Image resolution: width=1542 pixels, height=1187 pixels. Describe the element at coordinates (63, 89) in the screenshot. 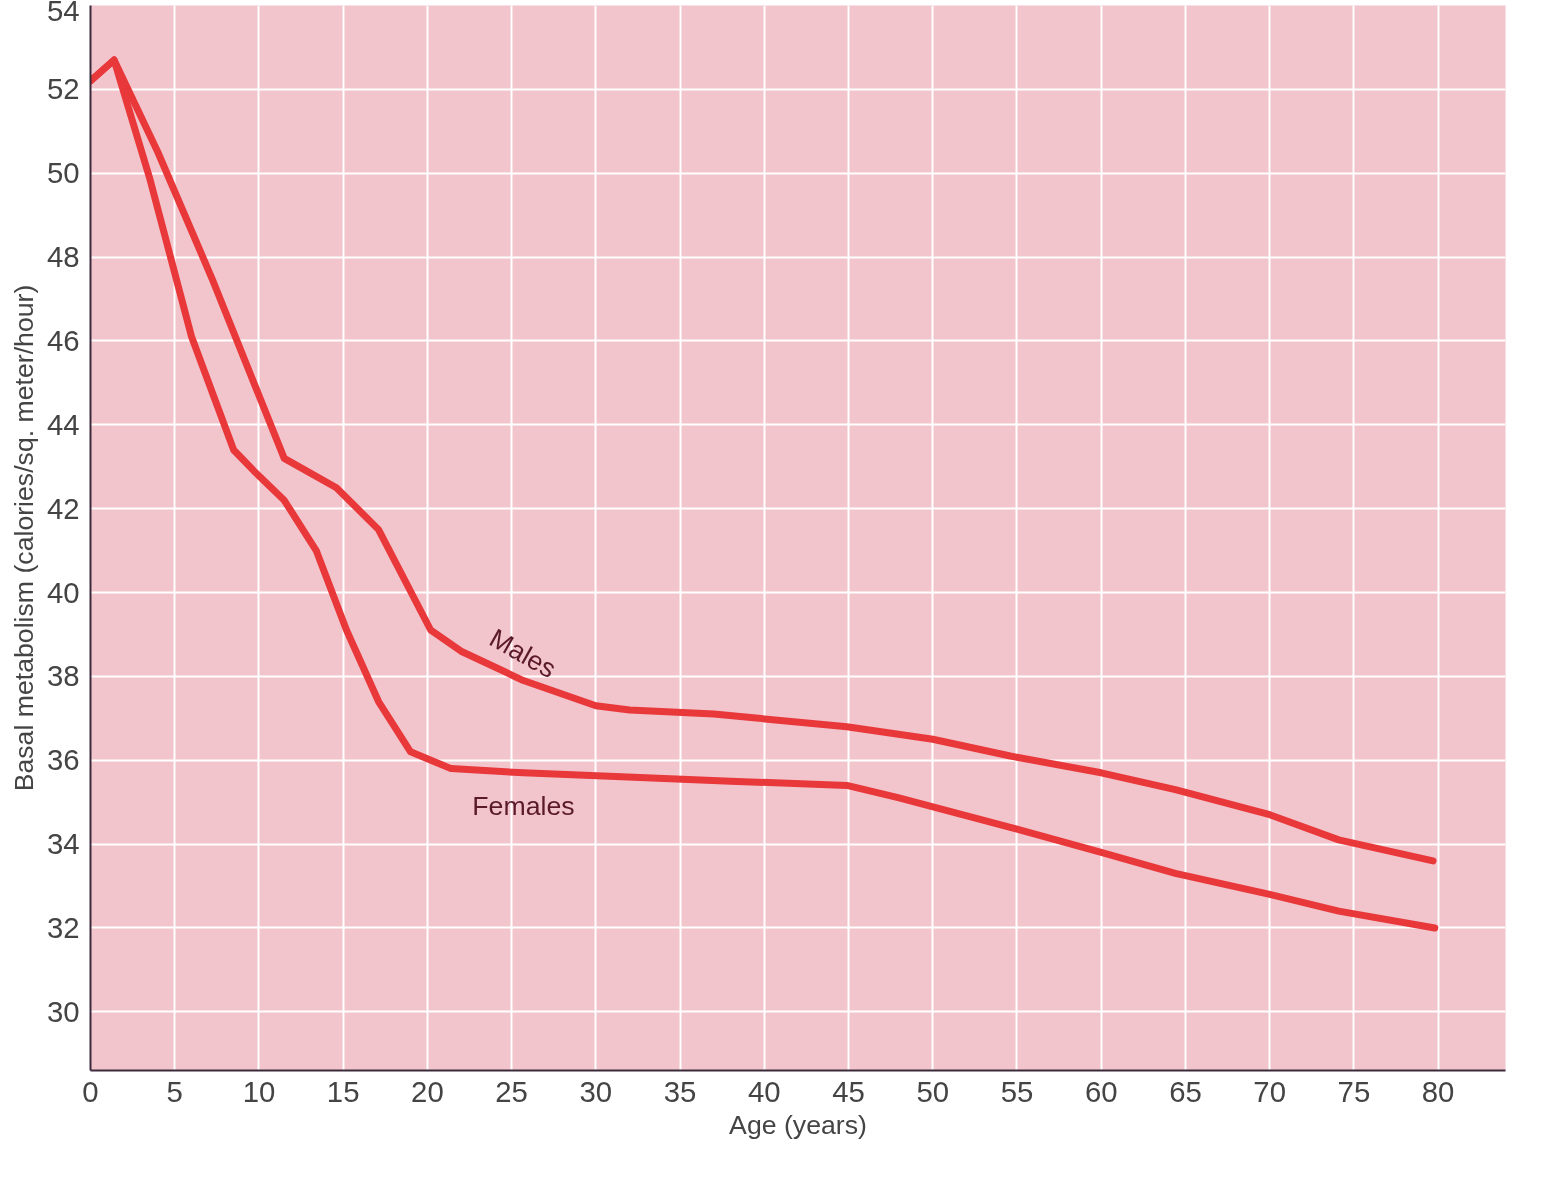

I see `y-tick-label: 52` at that location.